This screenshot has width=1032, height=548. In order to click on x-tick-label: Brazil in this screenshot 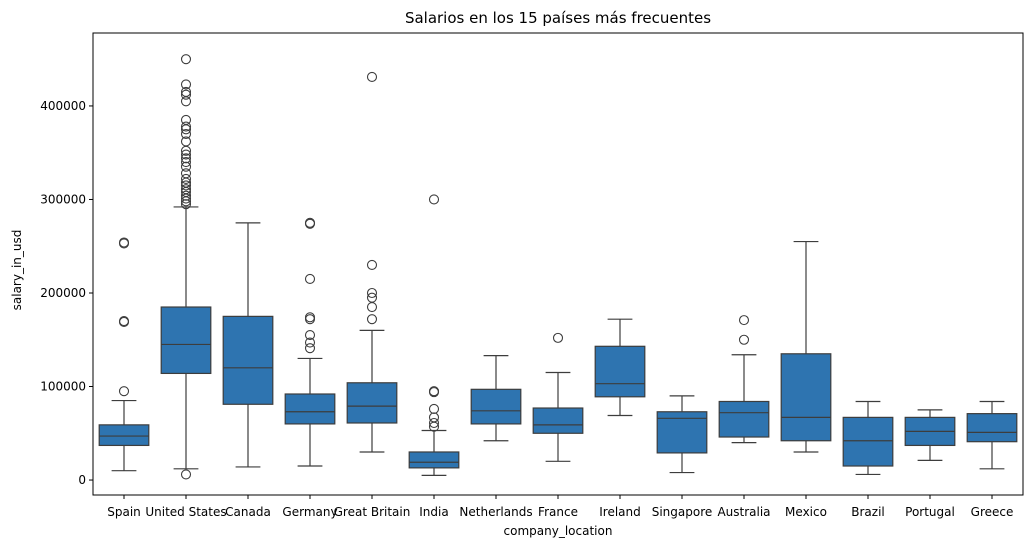, I will do `click(868, 512)`.